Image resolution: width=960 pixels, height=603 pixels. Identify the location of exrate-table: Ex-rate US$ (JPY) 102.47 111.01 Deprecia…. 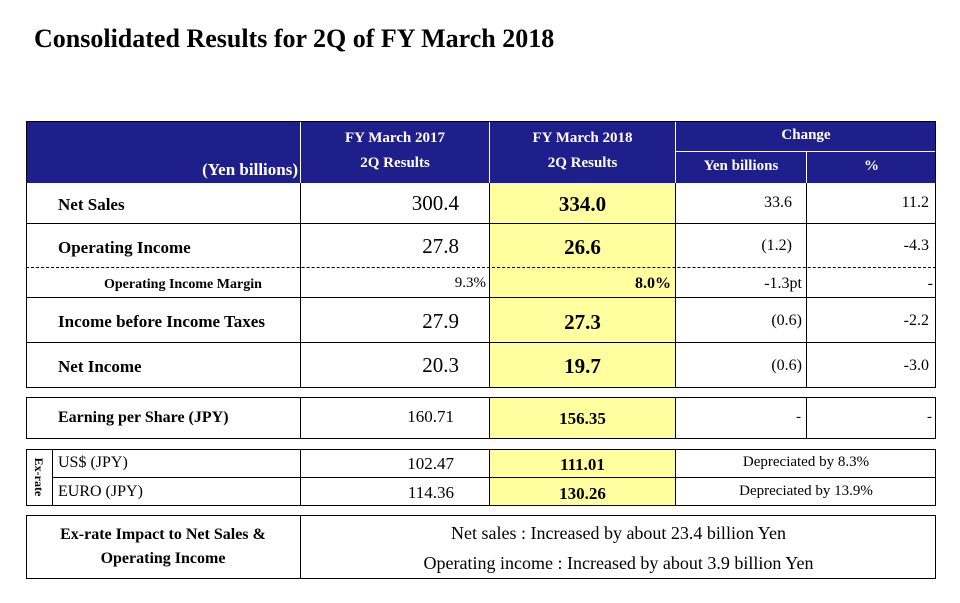
(481, 477).